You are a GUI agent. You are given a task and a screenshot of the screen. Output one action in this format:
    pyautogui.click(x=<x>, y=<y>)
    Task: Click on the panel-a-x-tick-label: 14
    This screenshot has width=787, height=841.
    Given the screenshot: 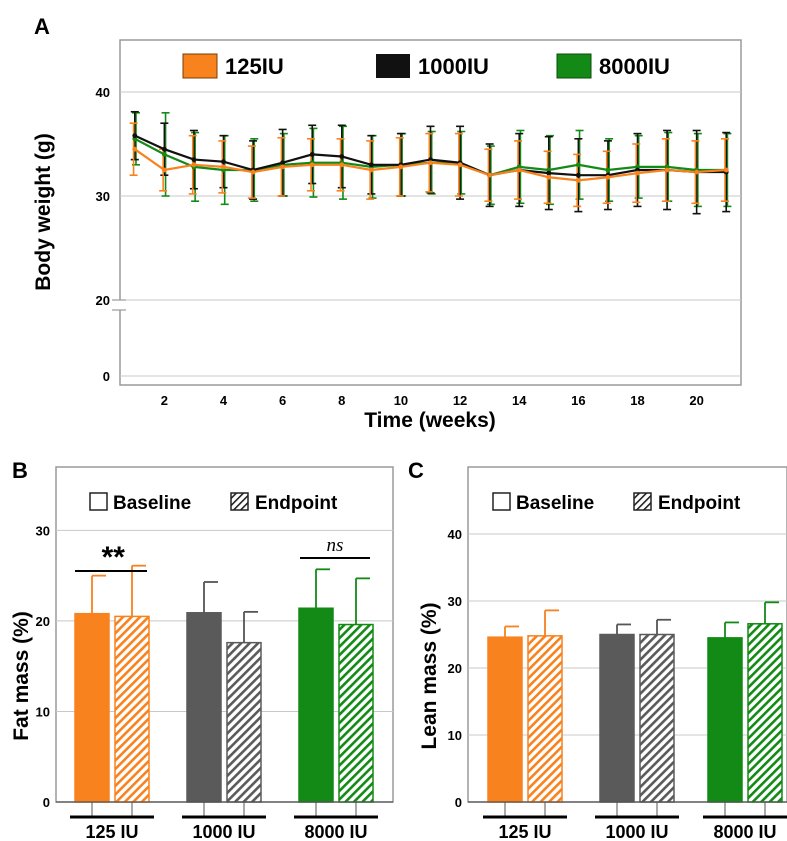 What is the action you would take?
    pyautogui.click(x=519, y=400)
    